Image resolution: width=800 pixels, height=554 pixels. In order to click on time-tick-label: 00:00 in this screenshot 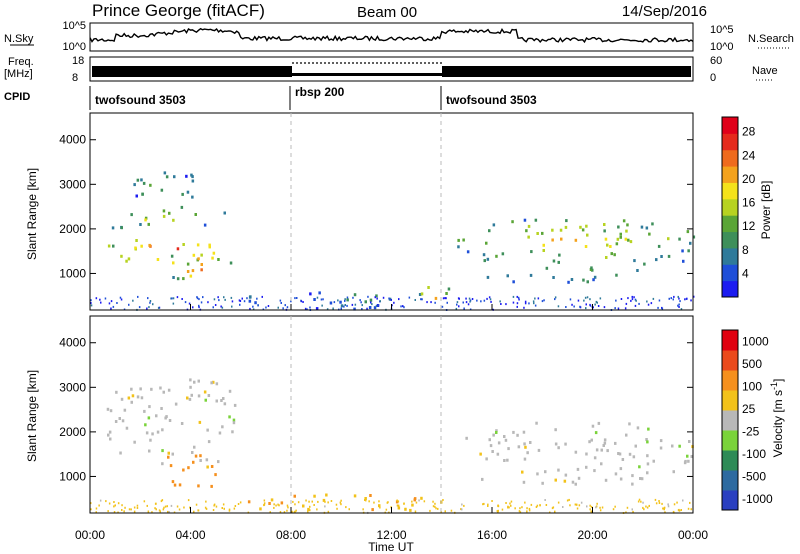, I will do `click(693, 535)`.